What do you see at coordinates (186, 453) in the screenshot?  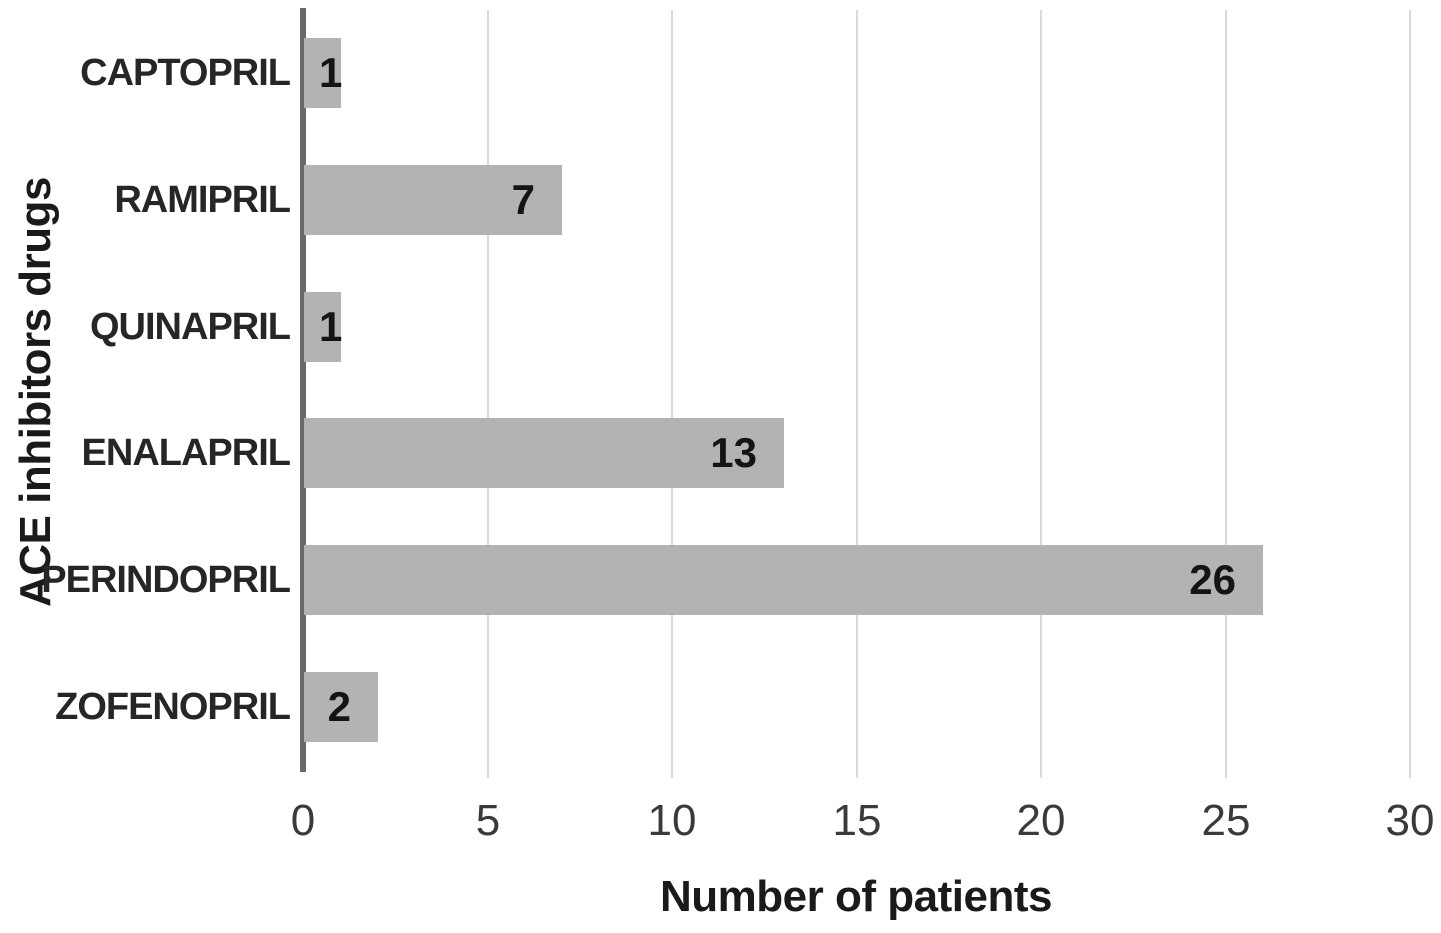 I see `category-label-enalapril: ENALAPRIL` at bounding box center [186, 453].